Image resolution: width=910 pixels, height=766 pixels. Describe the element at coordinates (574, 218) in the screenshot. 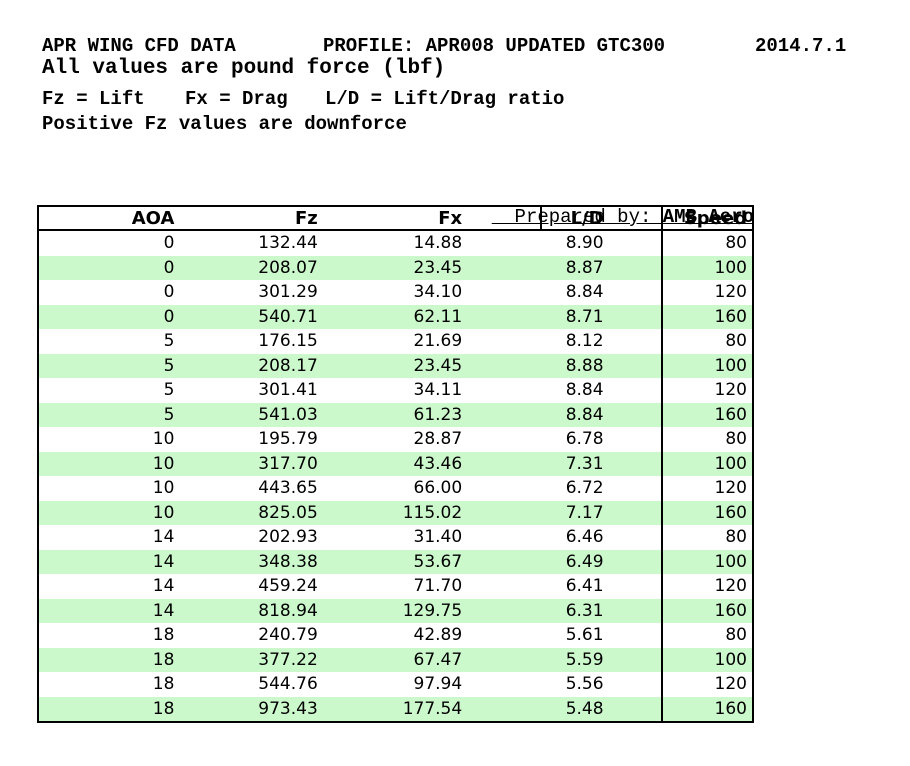

I see `col-header-ld: L/D` at that location.